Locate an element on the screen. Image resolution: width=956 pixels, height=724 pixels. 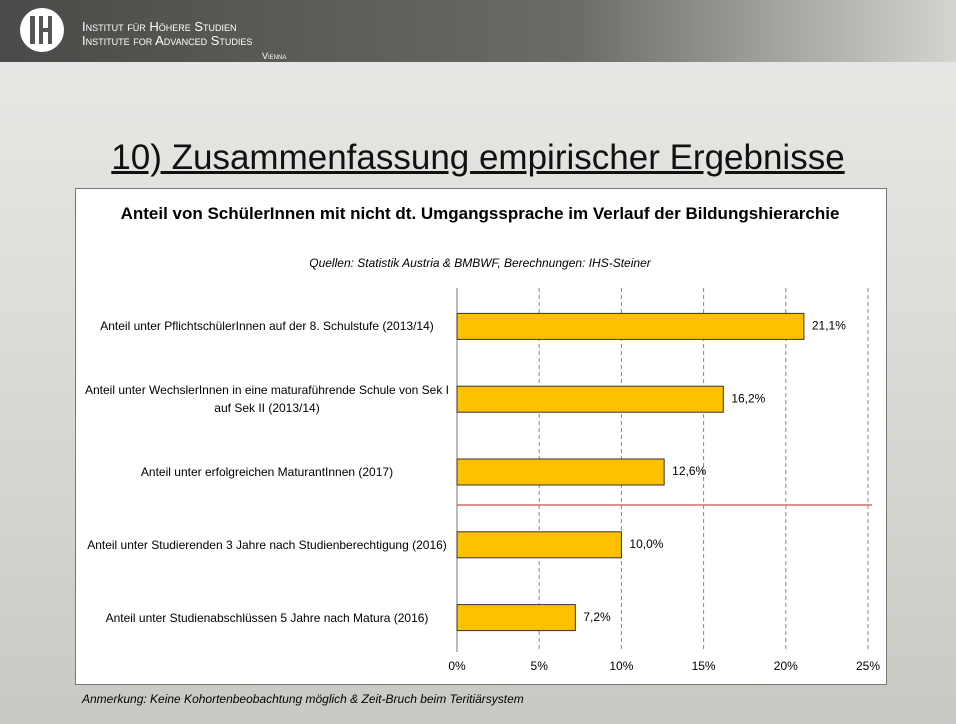
data-label: 12,6% is located at coordinates (689, 471).